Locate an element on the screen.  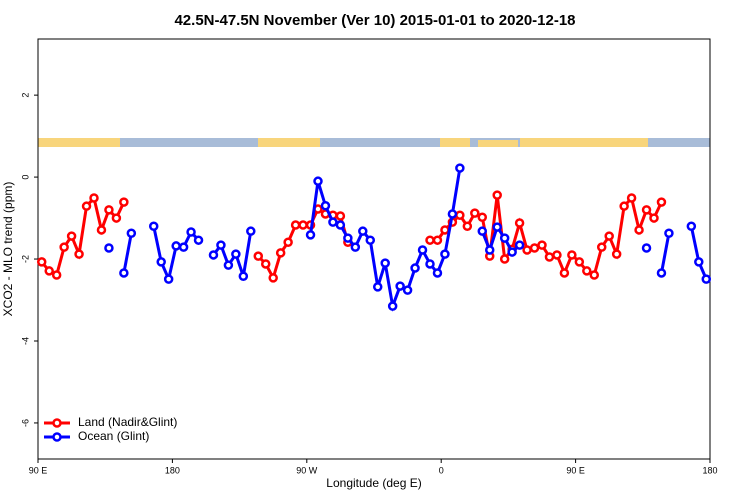
x-tick-label: 90 W is located at coordinates (307, 470).